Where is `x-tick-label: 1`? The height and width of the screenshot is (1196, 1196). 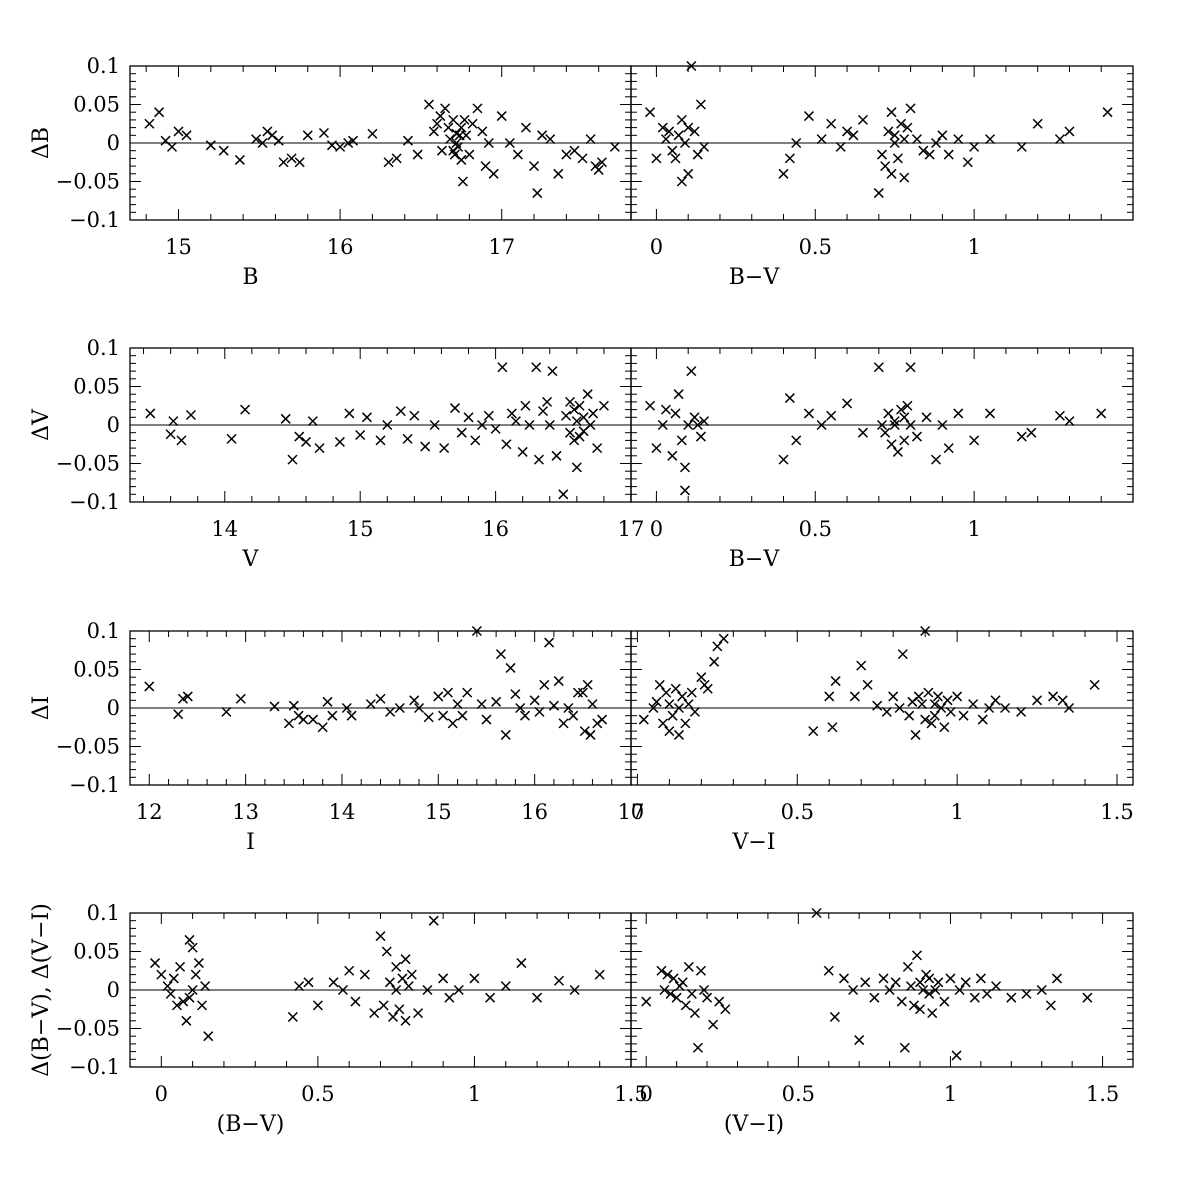 x-tick-label: 1 is located at coordinates (474, 1094).